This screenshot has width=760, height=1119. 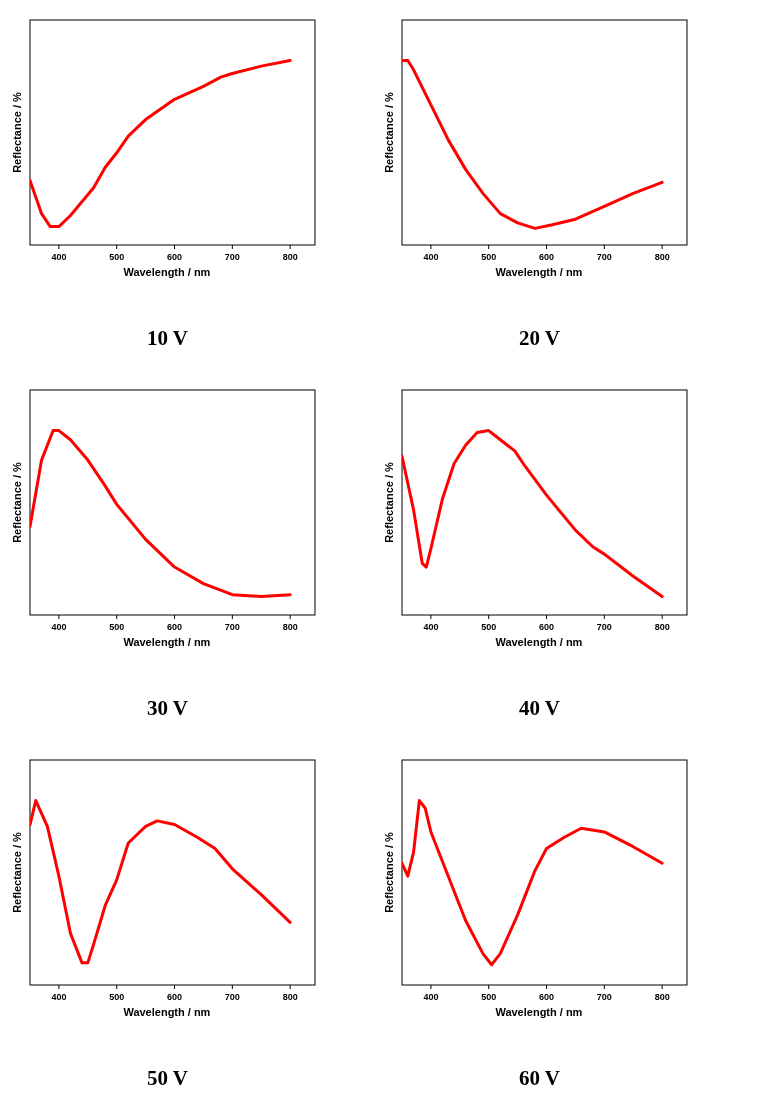 What do you see at coordinates (167, 1078) in the screenshot?
I see `text: 50 V` at bounding box center [167, 1078].